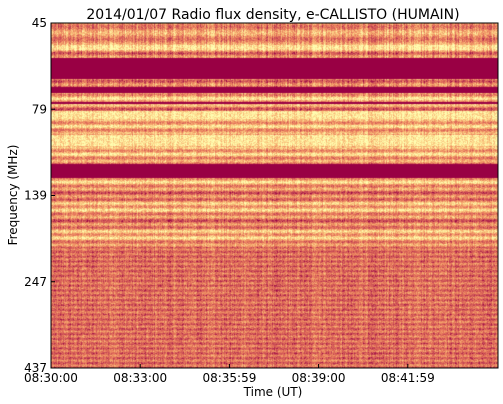 This screenshot has height=404, width=503. What do you see at coordinates (39, 109) in the screenshot?
I see `y-tick-label: 79` at bounding box center [39, 109].